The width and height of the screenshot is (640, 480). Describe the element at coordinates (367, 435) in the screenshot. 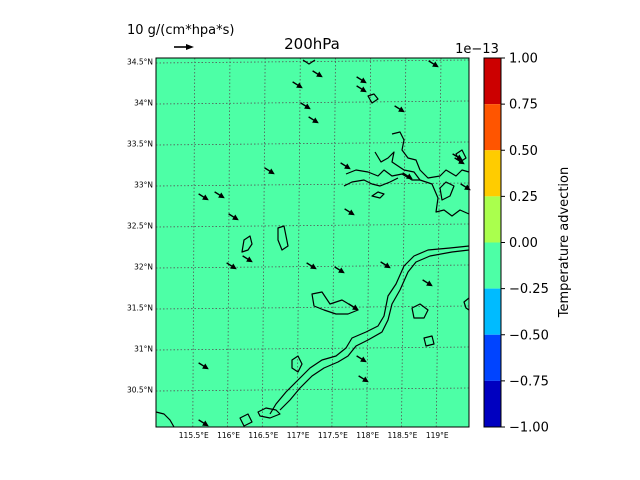

I see `lon-tick-label: 118°E` at that location.